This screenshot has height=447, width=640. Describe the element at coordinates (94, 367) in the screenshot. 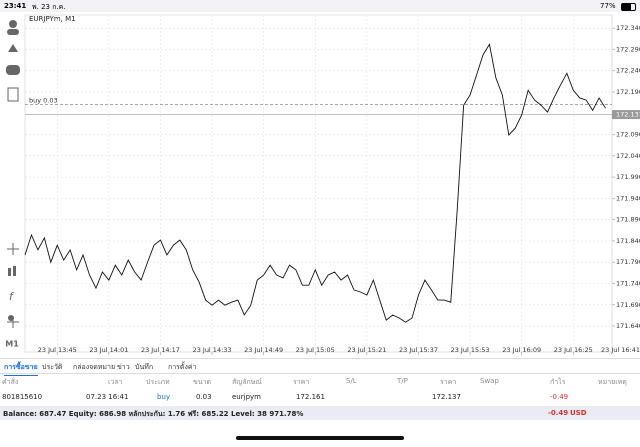

I see `tab: กล่องจดหมาย` at that location.